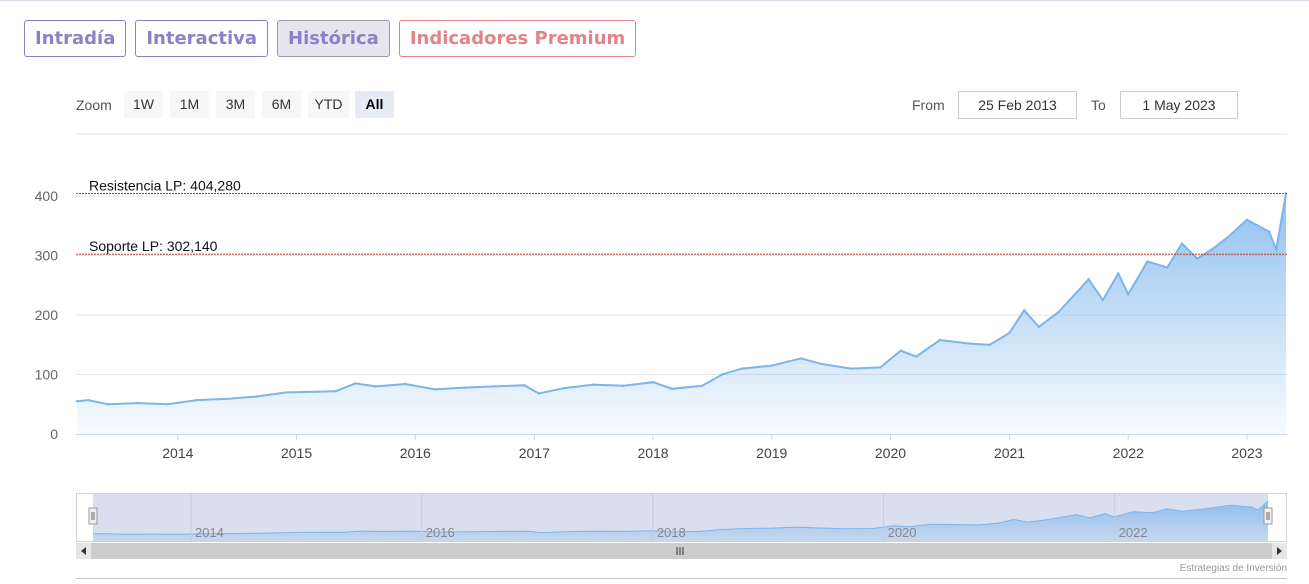 Image resolution: width=1309 pixels, height=584 pixels. What do you see at coordinates (771, 453) in the screenshot?
I see `x-tick-label: 2019` at bounding box center [771, 453].